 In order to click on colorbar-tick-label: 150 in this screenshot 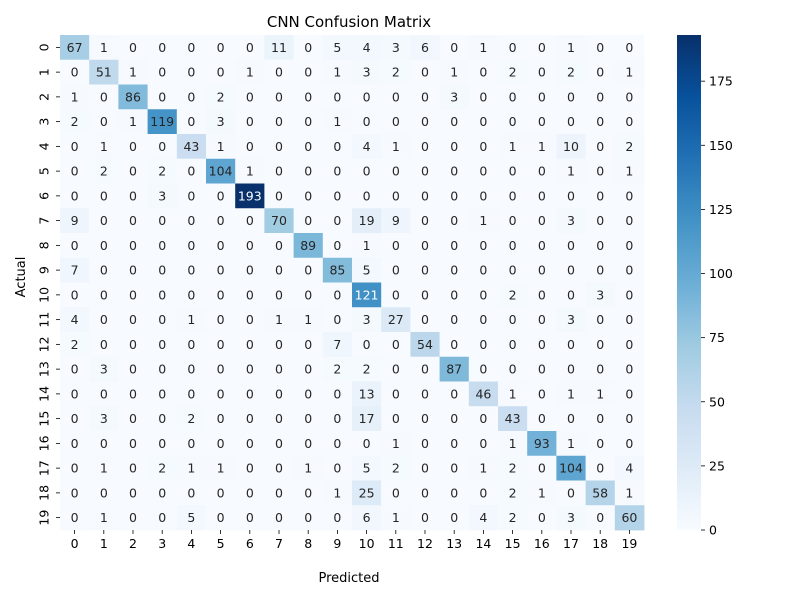, I will do `click(721, 145)`.